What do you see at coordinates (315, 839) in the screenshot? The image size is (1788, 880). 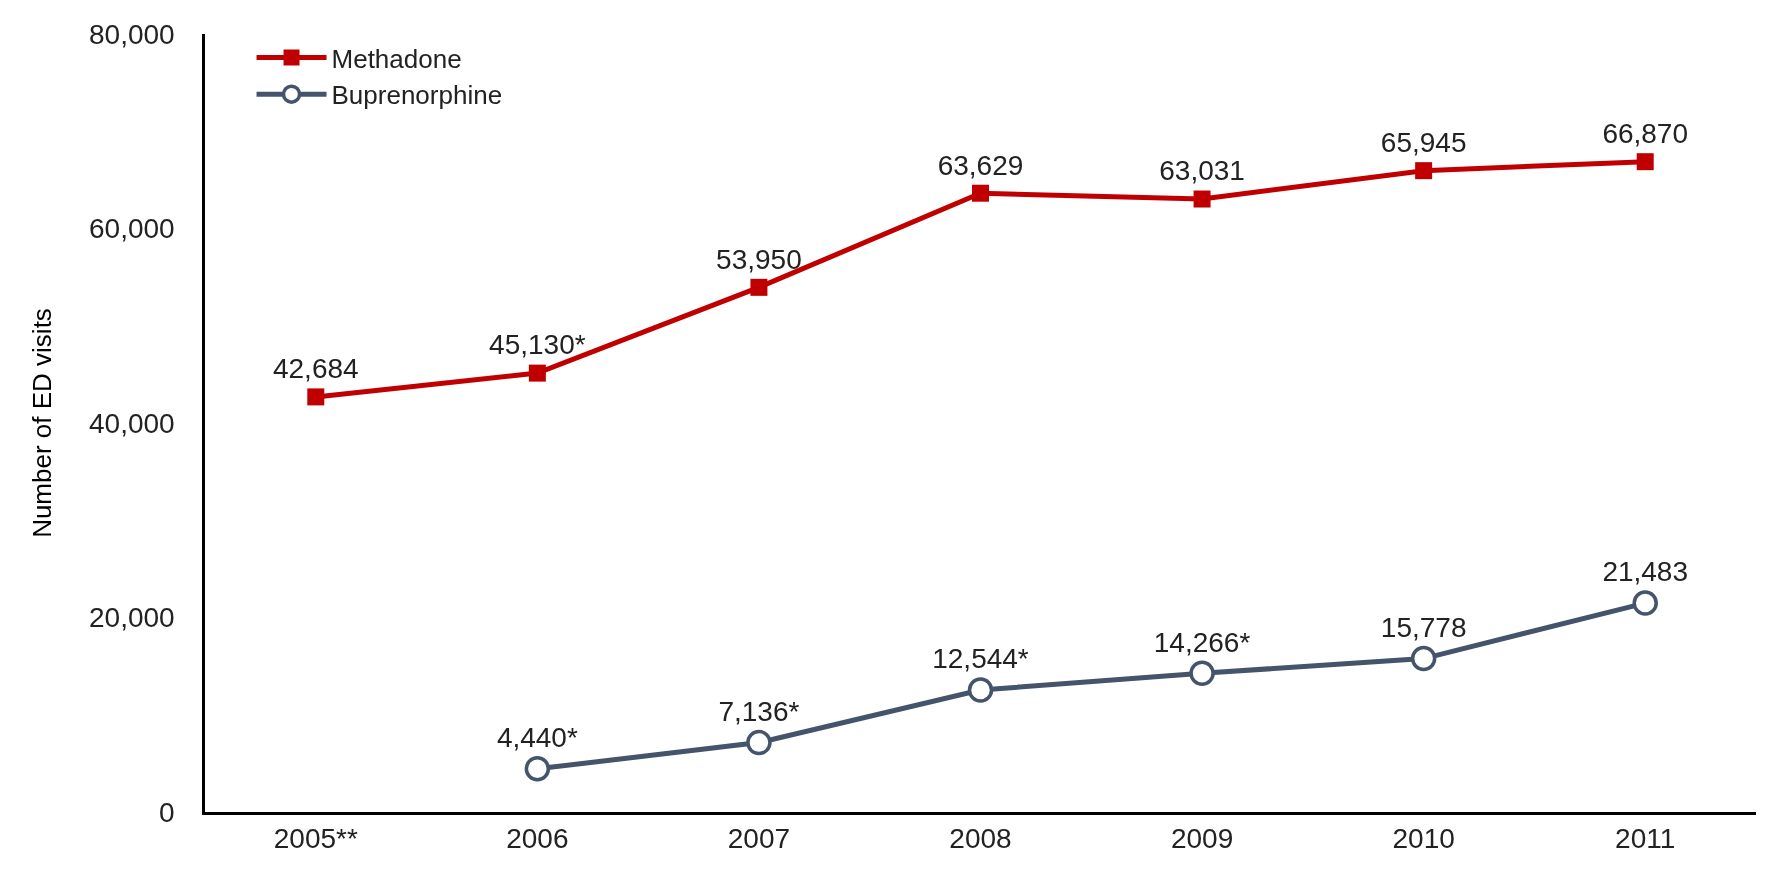 I see `x-tick-label: 2005**` at bounding box center [315, 839].